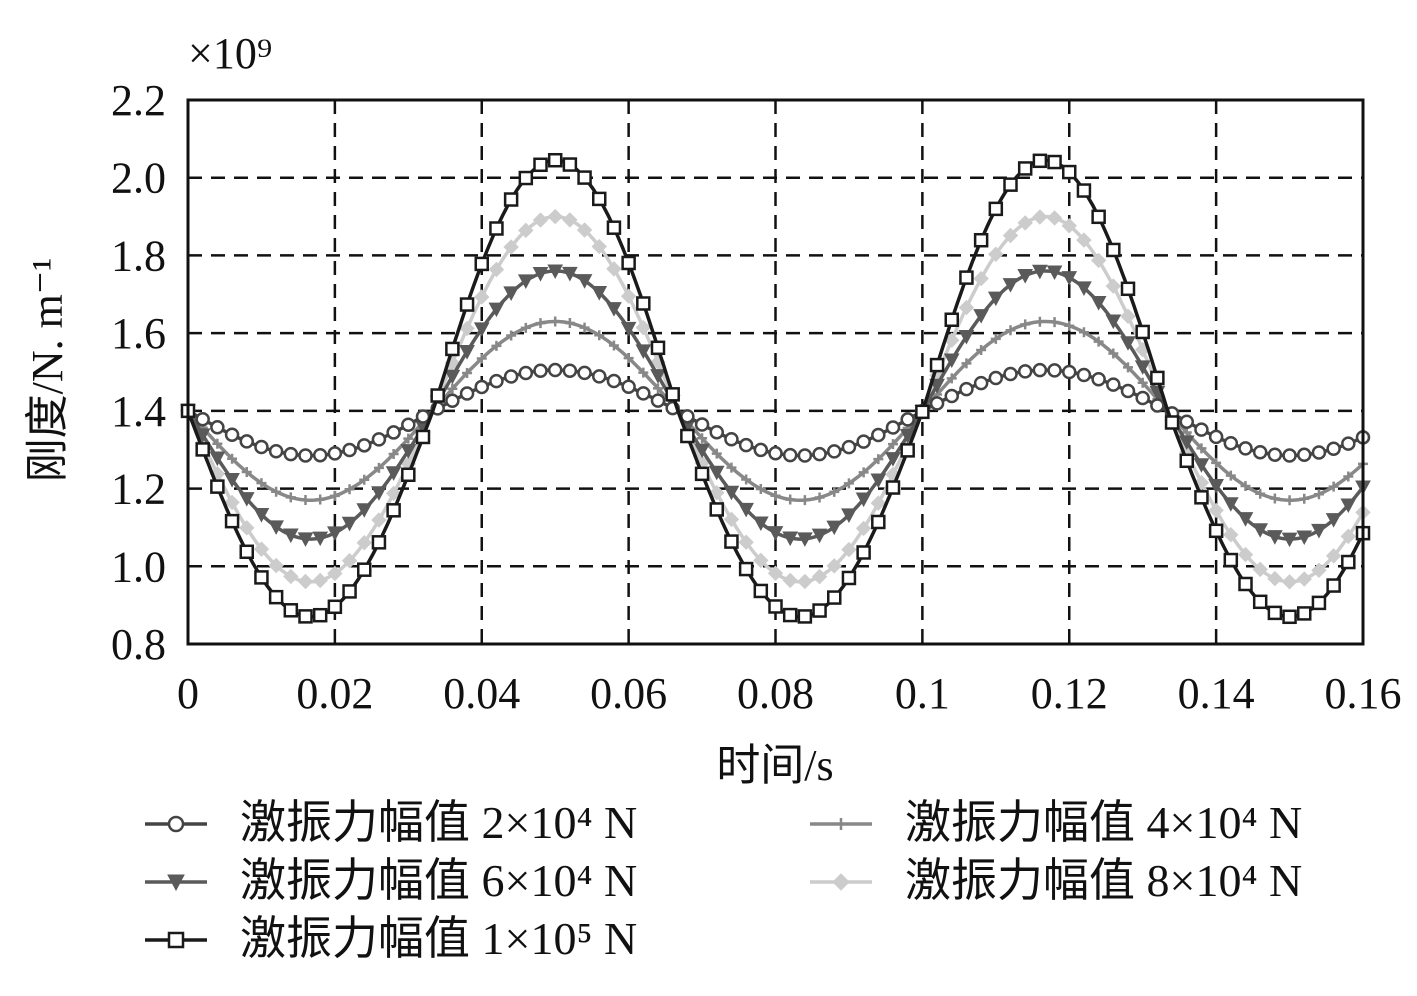  What do you see at coordinates (438, 822) in the screenshot?
I see `legend-label: 激振力幅值 2×10⁴ N` at bounding box center [438, 822].